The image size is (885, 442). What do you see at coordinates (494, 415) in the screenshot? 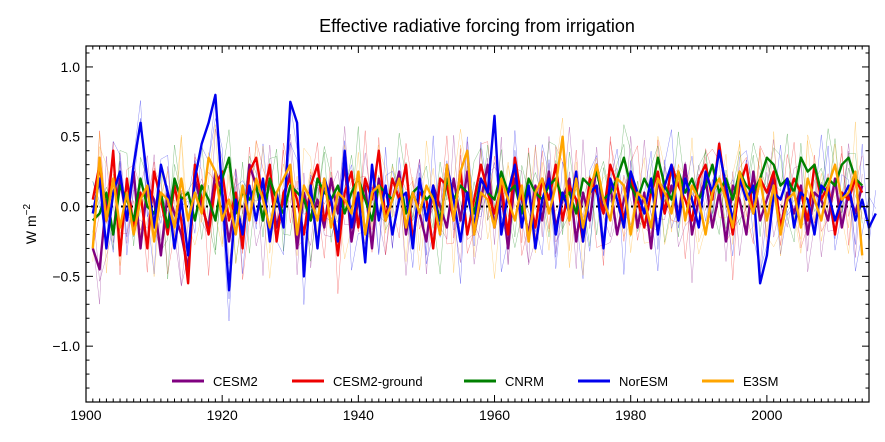
I see `x-tick-label: 1960` at bounding box center [494, 415].